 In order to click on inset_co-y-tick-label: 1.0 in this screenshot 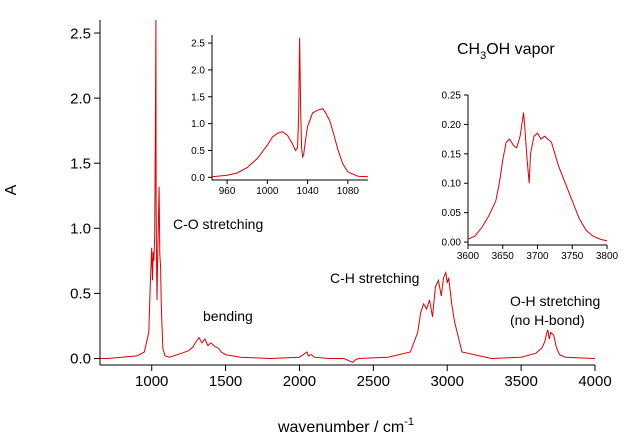, I will do `click(198, 124)`.